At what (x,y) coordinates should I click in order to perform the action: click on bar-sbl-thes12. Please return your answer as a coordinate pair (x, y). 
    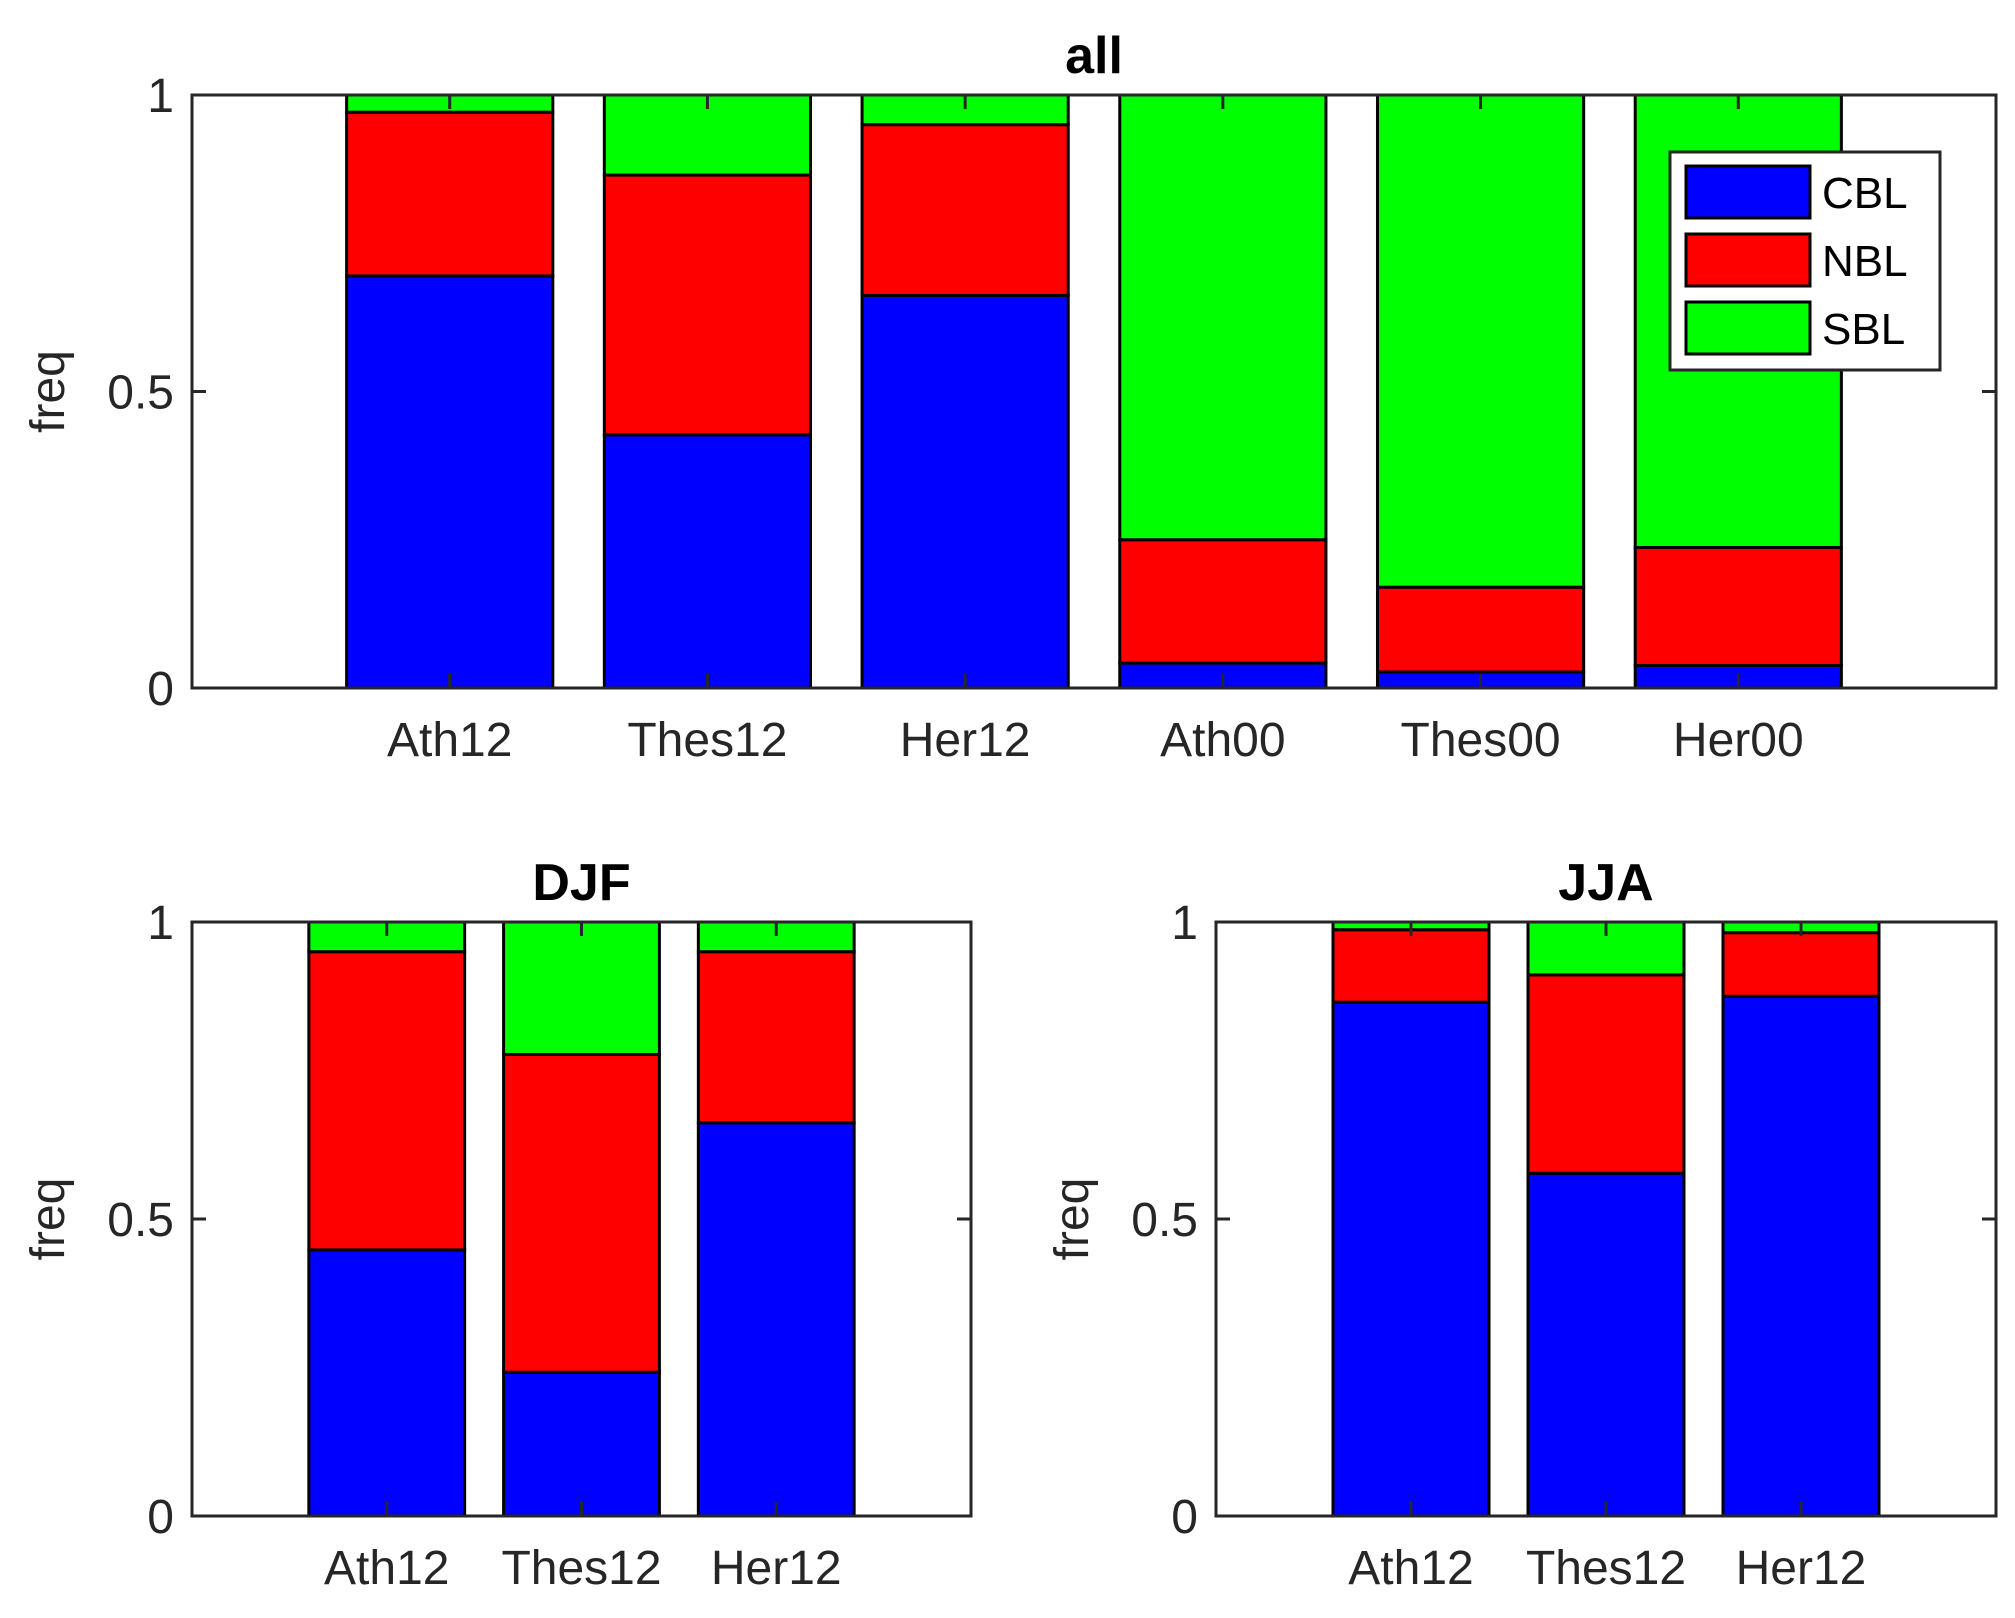
    Looking at the image, I should click on (581, 988).